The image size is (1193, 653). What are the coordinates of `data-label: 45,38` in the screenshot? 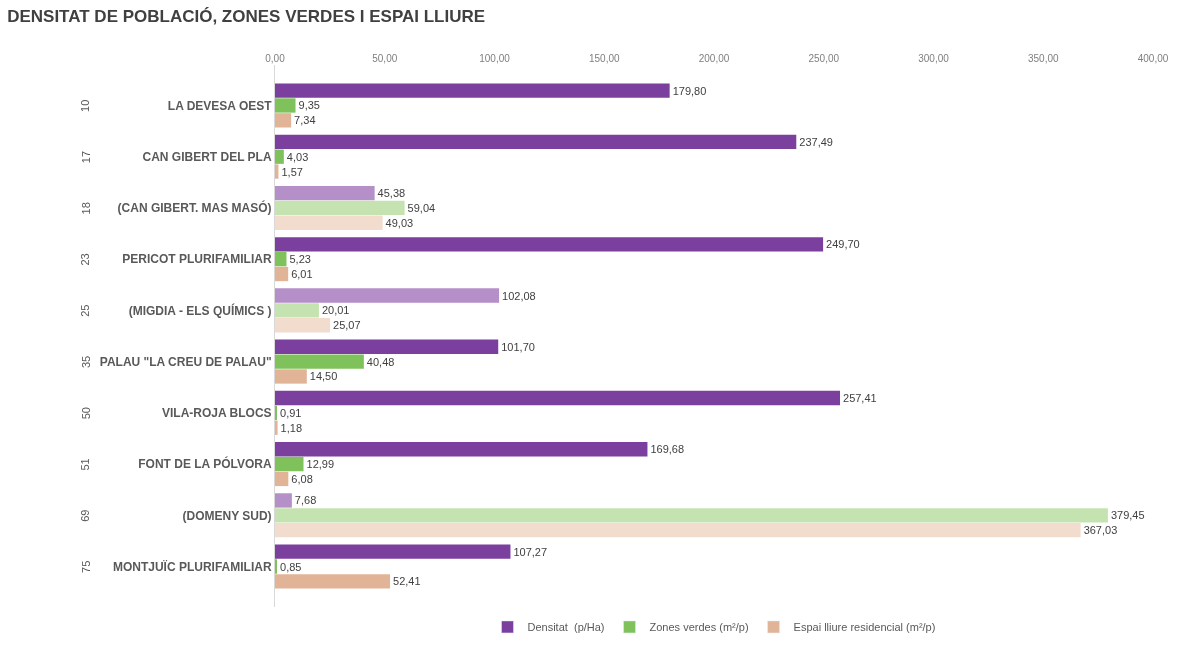 It's located at (391, 193).